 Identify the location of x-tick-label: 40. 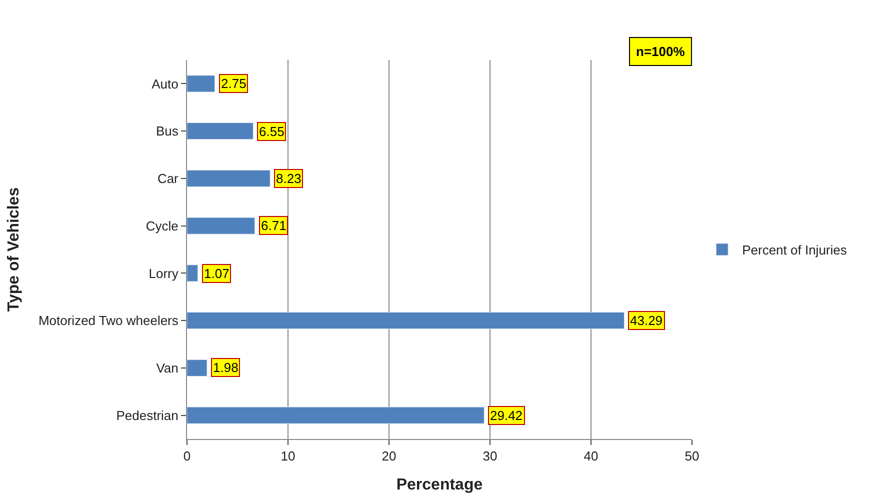
(591, 456).